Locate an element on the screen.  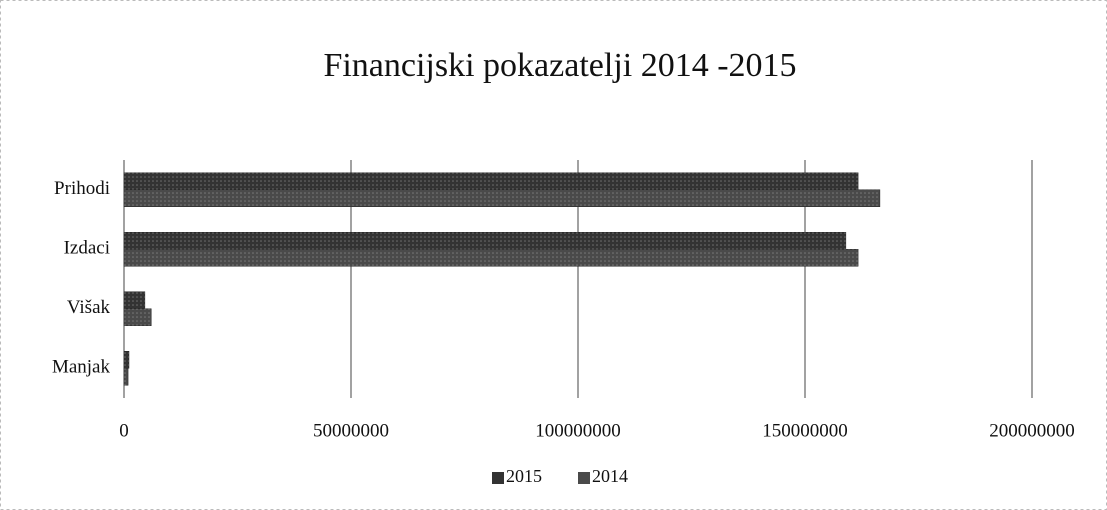
y-tick-label: Višak is located at coordinates (89, 307).